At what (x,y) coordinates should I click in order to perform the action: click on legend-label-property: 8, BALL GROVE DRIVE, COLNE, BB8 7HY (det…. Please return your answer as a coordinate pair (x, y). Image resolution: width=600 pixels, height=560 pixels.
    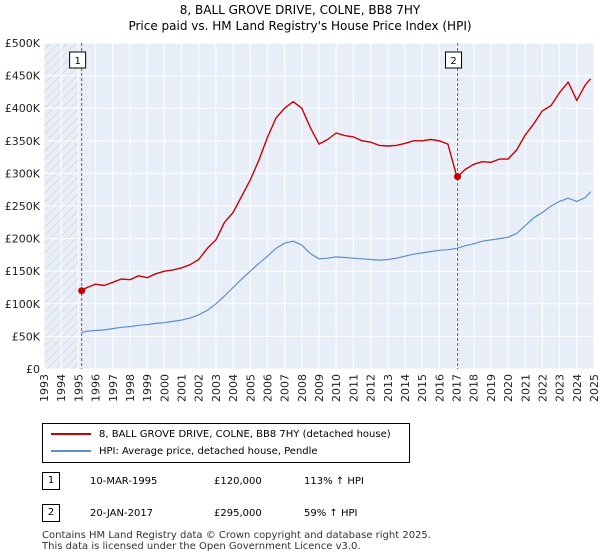
    Looking at the image, I should click on (245, 434).